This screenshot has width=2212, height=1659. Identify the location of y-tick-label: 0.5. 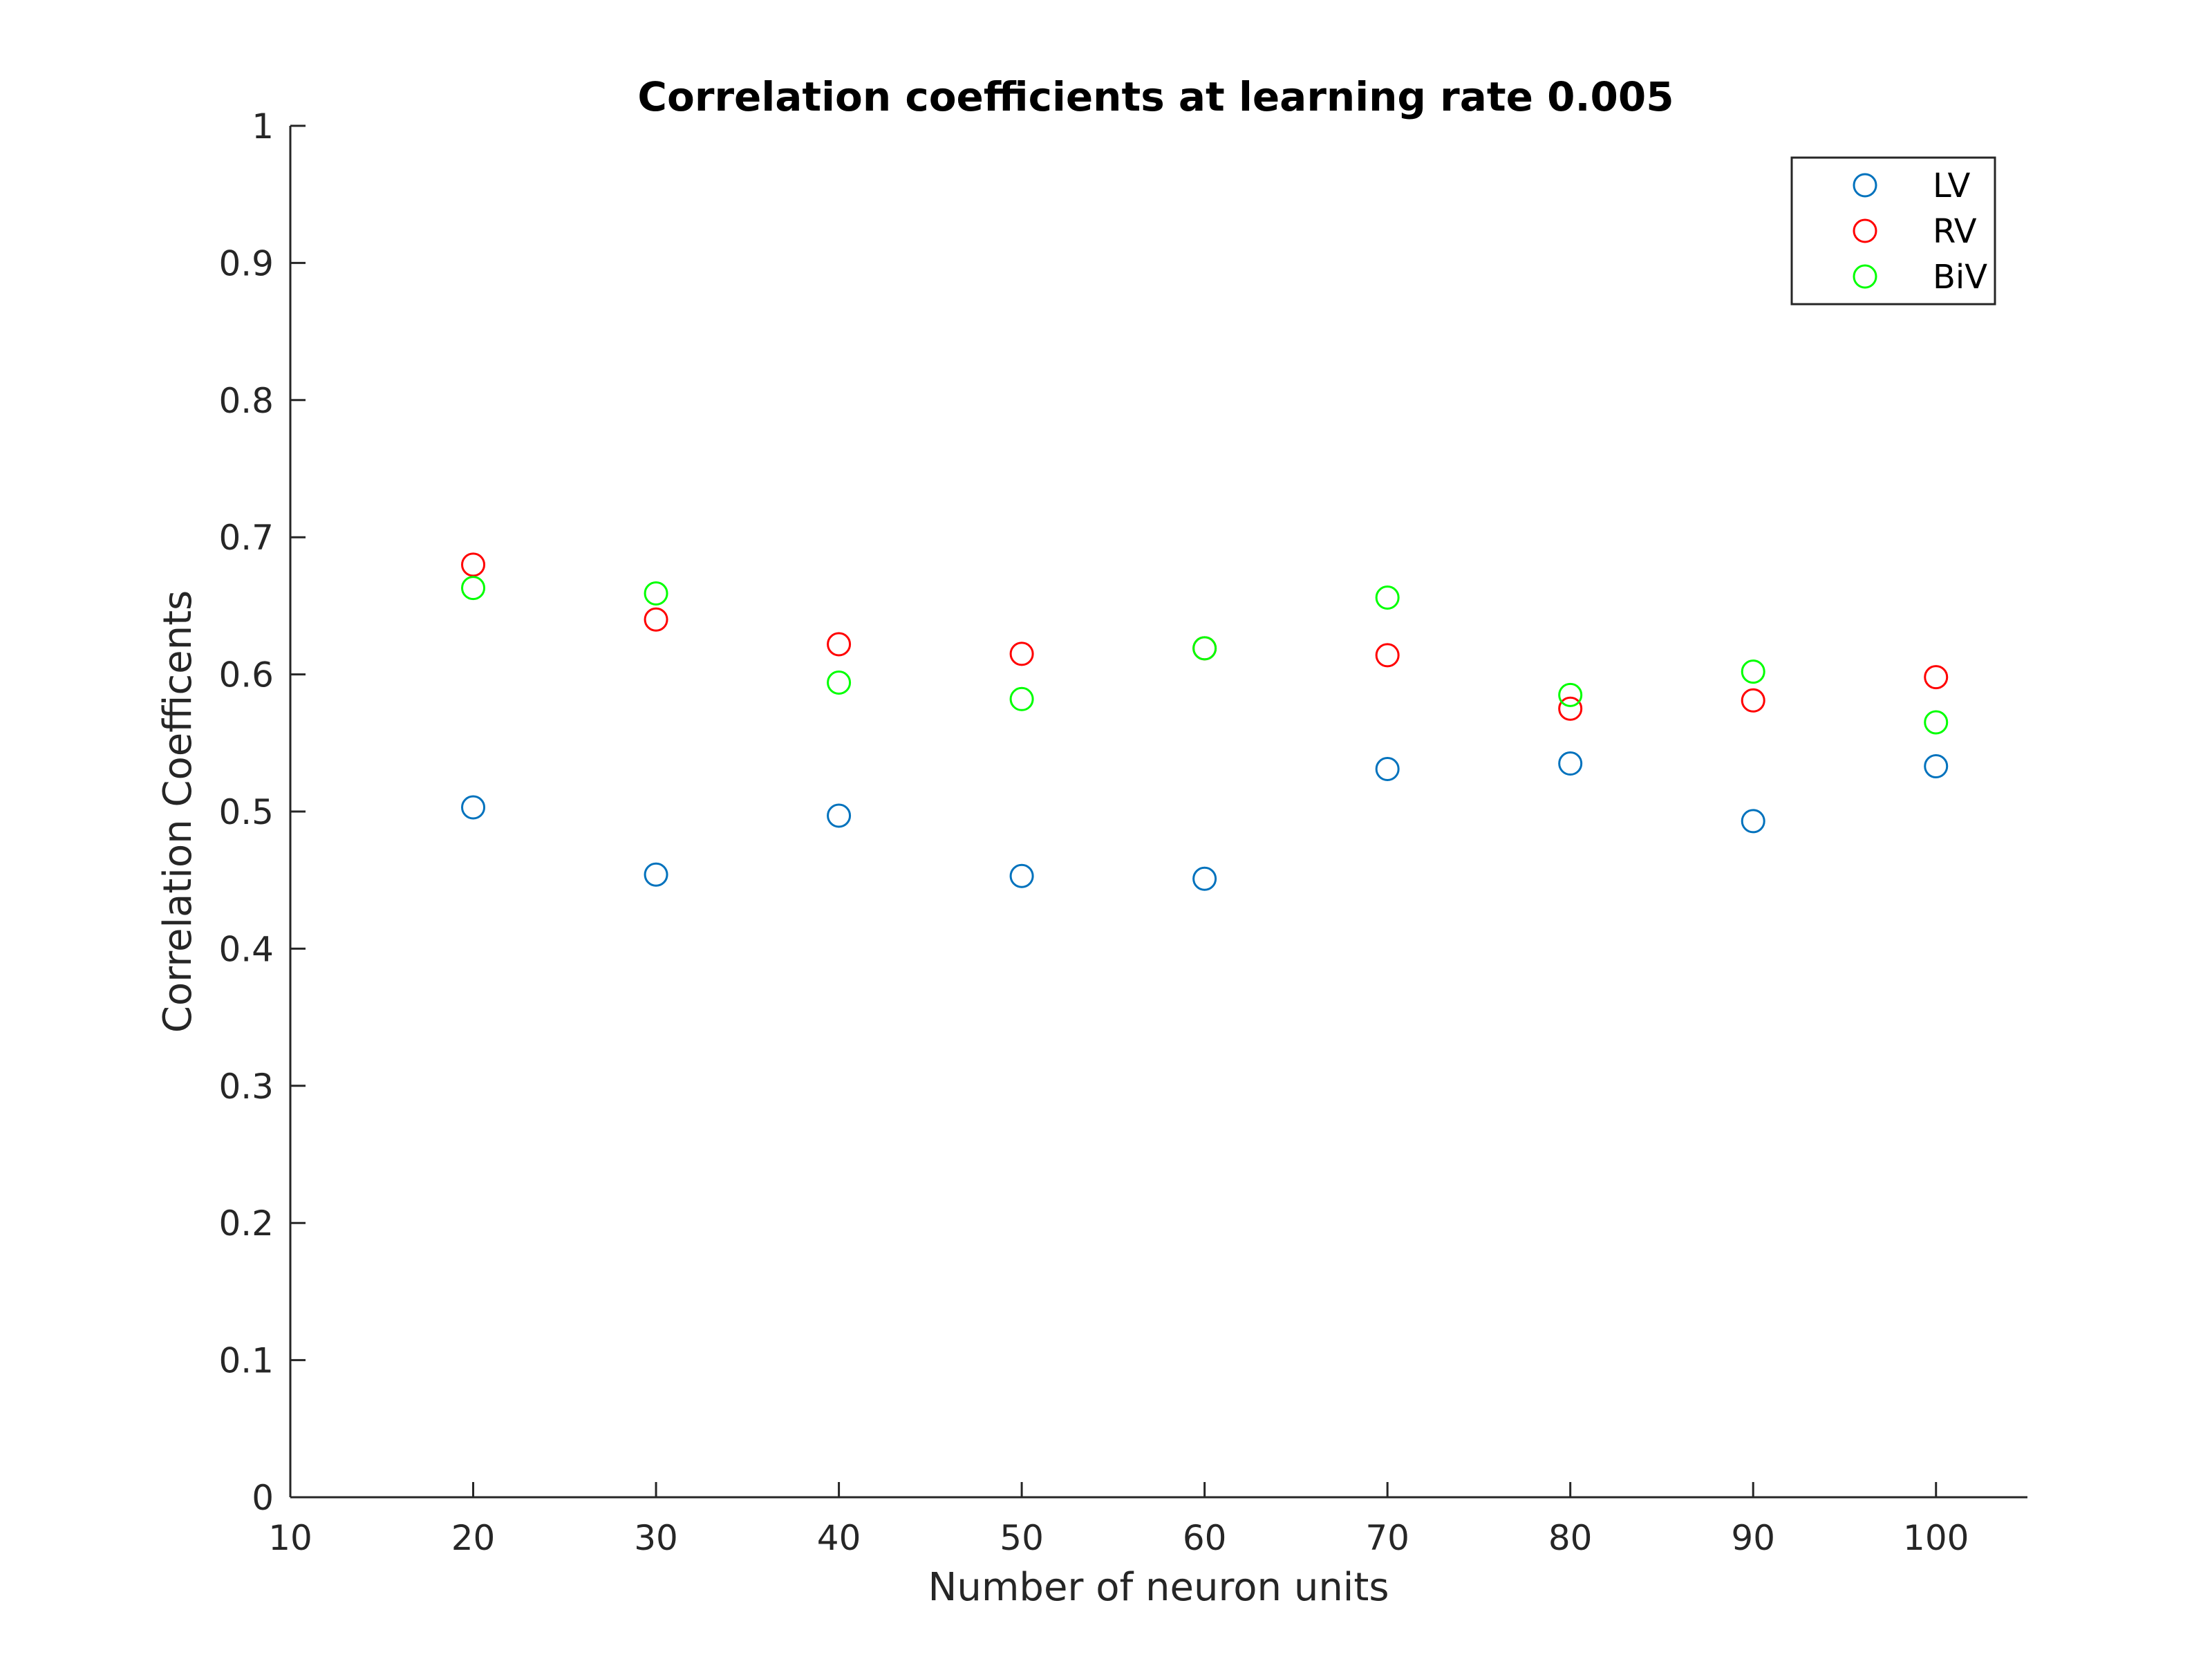
(246, 812).